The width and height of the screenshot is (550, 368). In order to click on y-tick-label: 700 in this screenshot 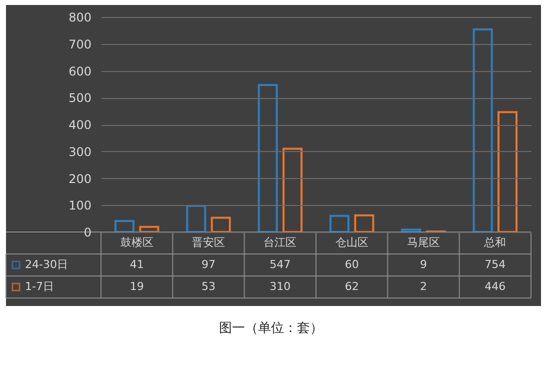, I will do `click(80, 44)`.